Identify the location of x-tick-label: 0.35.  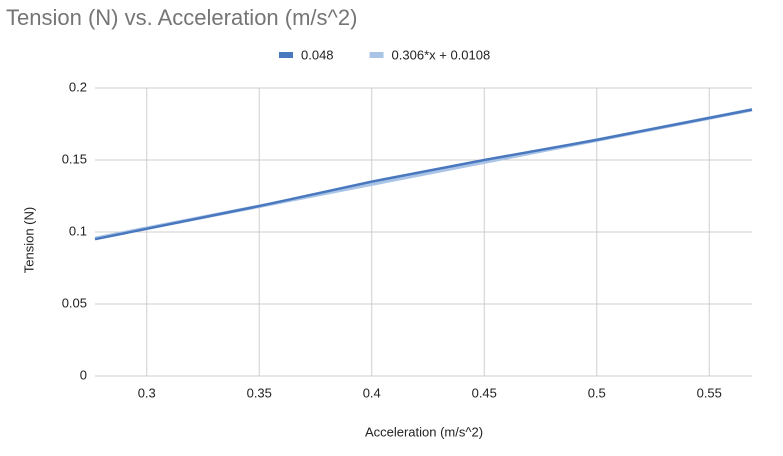
(259, 392).